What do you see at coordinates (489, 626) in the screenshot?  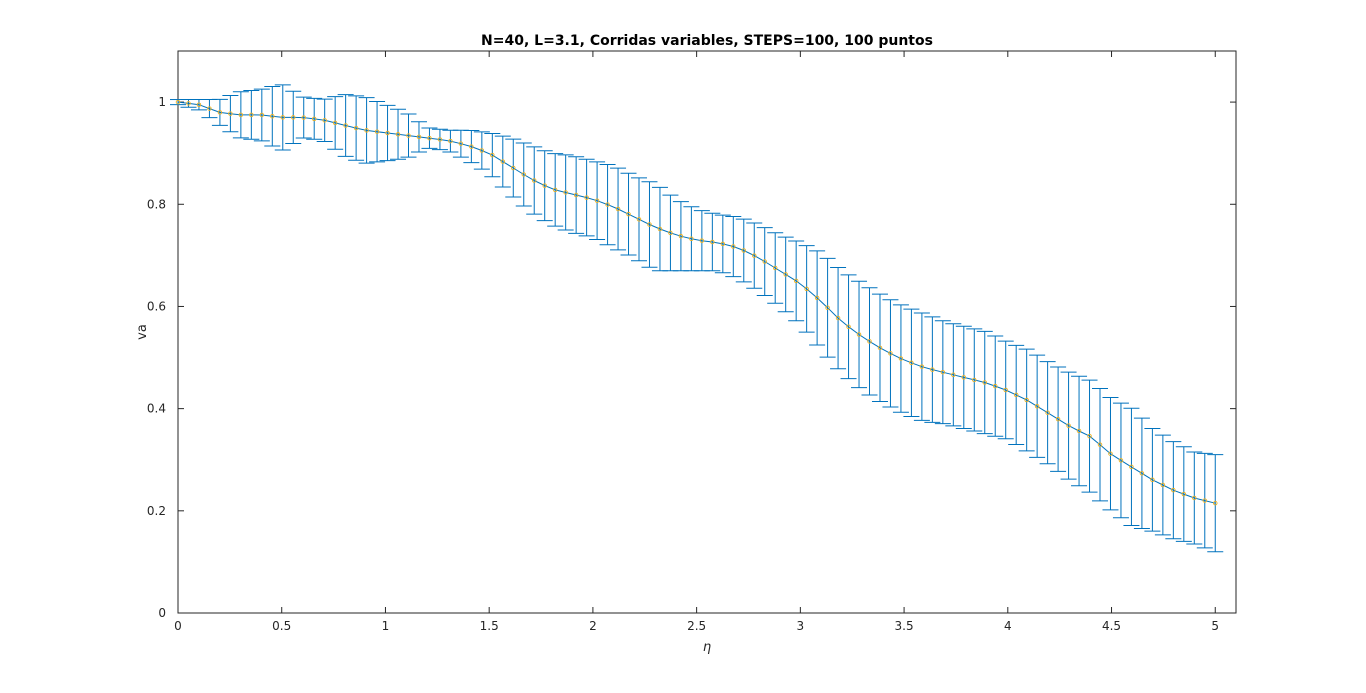 I see `x-tick-label: 1.5` at bounding box center [489, 626].